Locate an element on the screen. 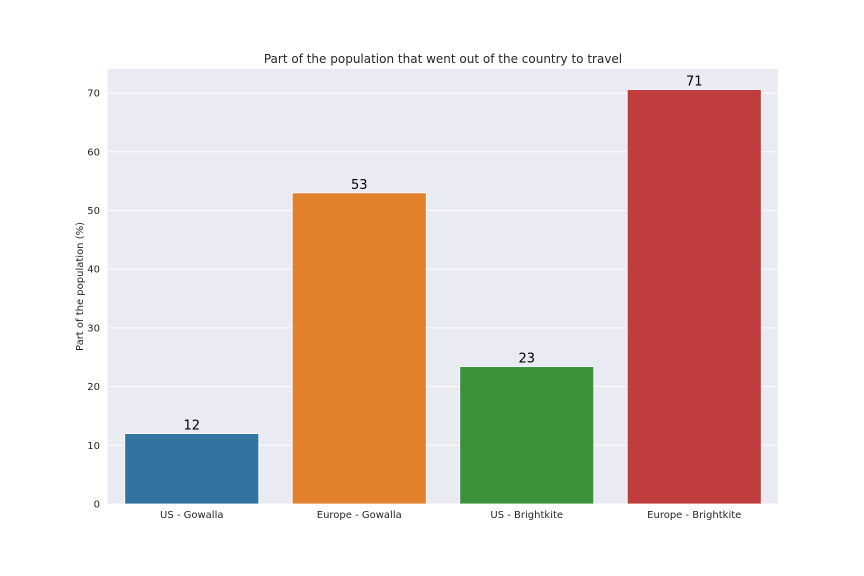 The image size is (864, 576). x-tick-label: Europe - Gowalla is located at coordinates (359, 515).